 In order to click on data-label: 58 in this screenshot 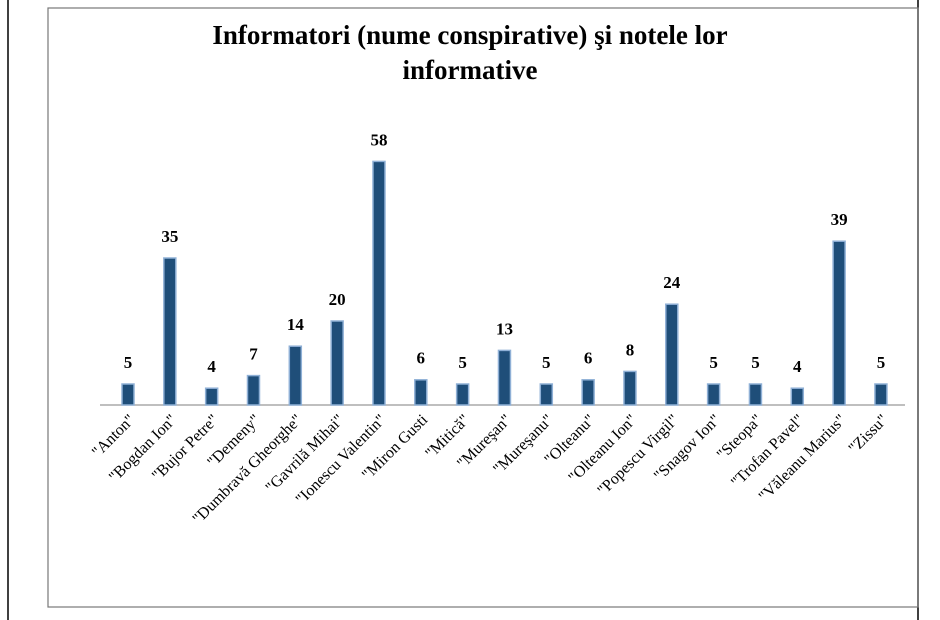, I will do `click(378, 139)`.